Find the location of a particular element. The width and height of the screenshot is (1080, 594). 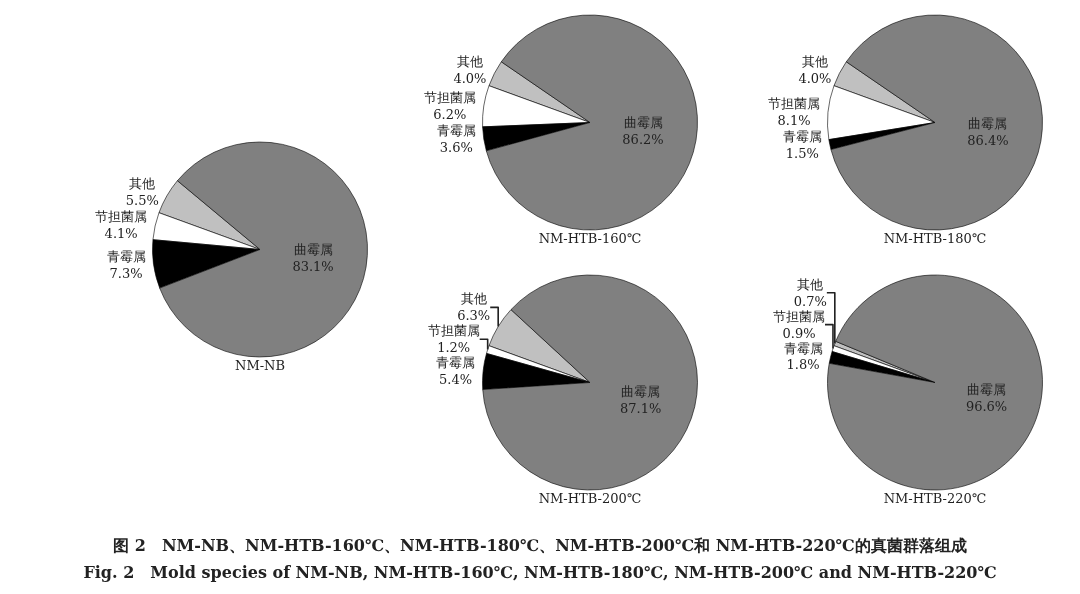

caption: 图 2 NM-NB、NM-HTB-160℃、NM-HTB-180℃、NM-HTB-200℃和 NM-HTB-220℃的真菌群落组成 is located at coordinates (540, 546).